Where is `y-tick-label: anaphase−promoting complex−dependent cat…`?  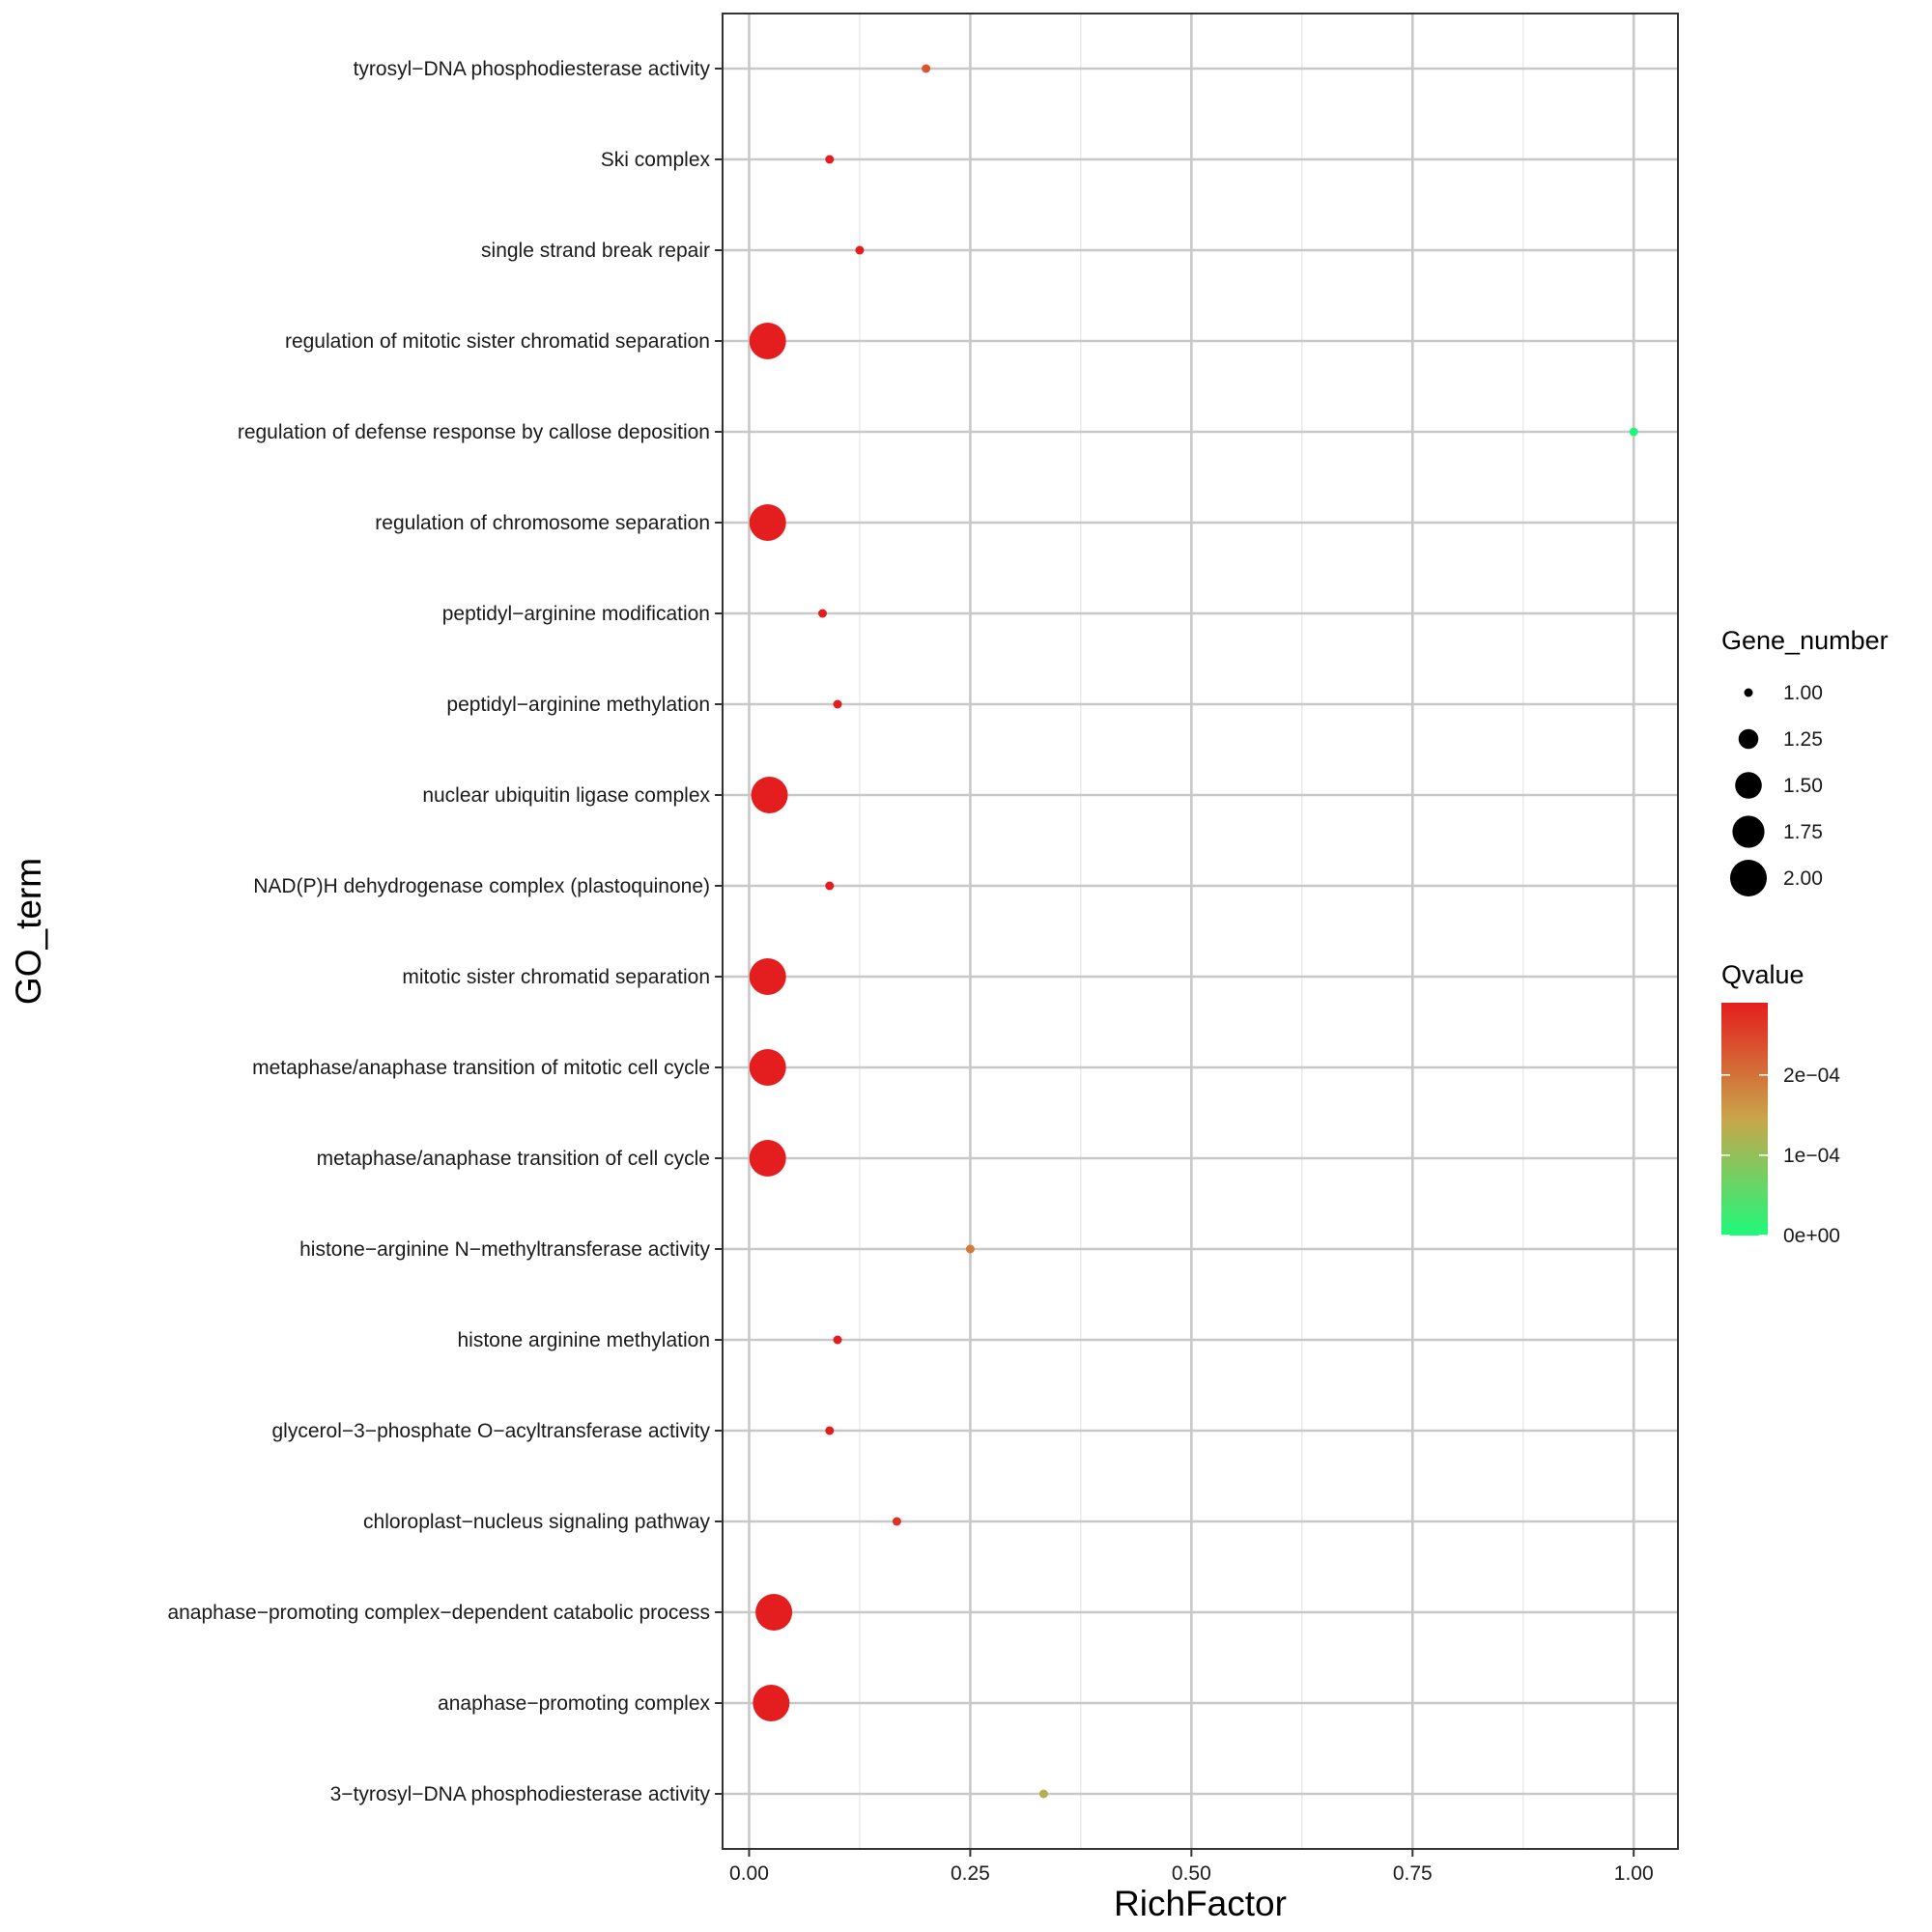 y-tick-label: anaphase−promoting complex−dependent cat… is located at coordinates (438, 1613).